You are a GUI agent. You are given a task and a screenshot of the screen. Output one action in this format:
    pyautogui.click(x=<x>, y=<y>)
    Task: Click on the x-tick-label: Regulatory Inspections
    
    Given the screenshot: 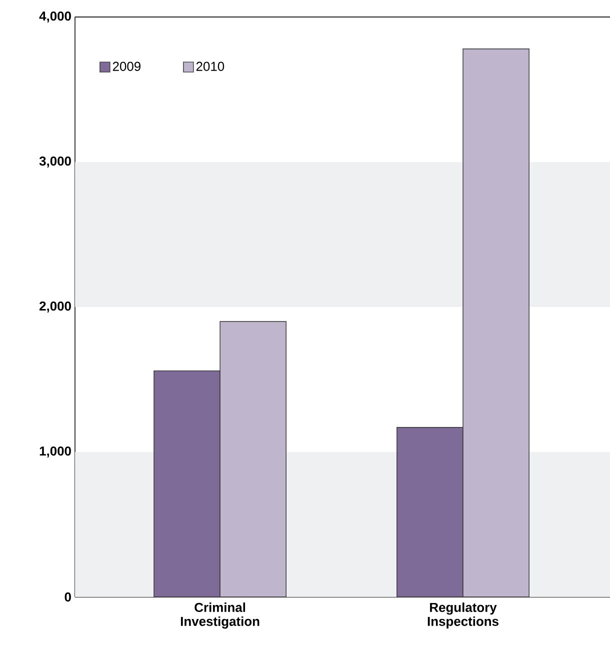 What is the action you would take?
    pyautogui.click(x=463, y=615)
    